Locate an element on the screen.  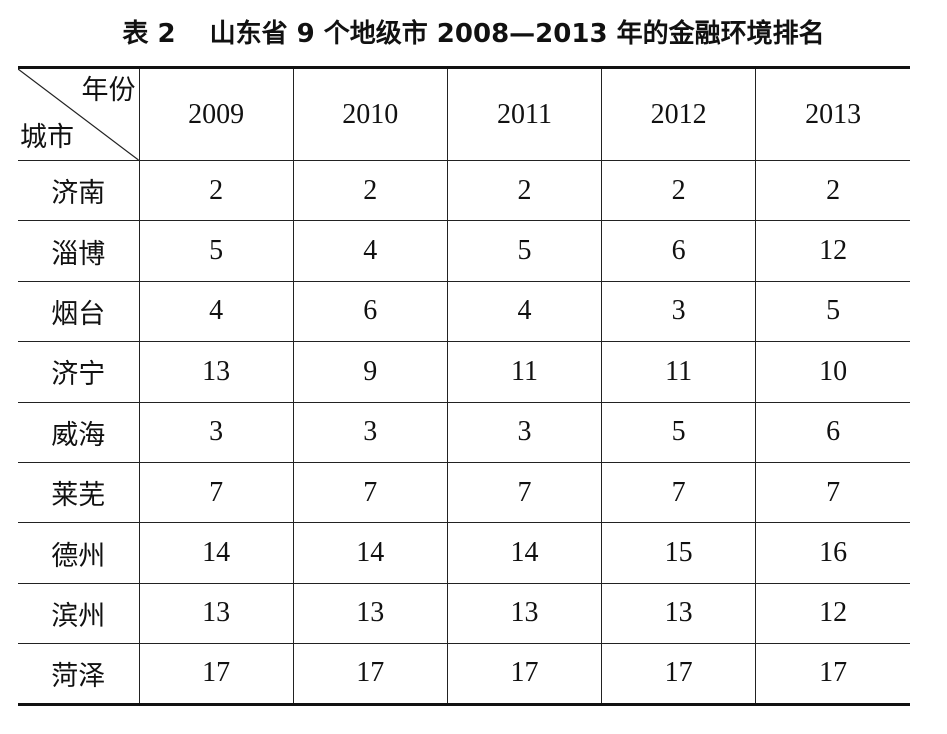
rank-value: 9 is located at coordinates (370, 372).